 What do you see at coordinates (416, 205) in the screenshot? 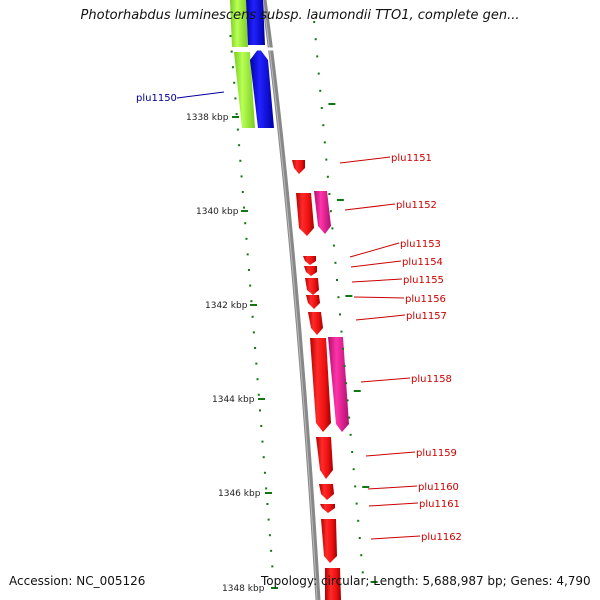
I see `gene-label-plu1152: plu1152` at bounding box center [416, 205].